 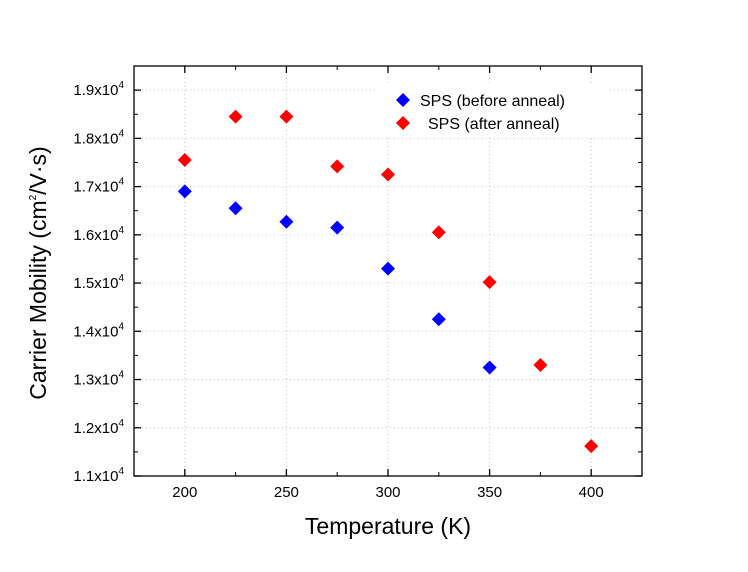 I want to click on y-tick-label: 1.7x10⁴, so click(x=98, y=186).